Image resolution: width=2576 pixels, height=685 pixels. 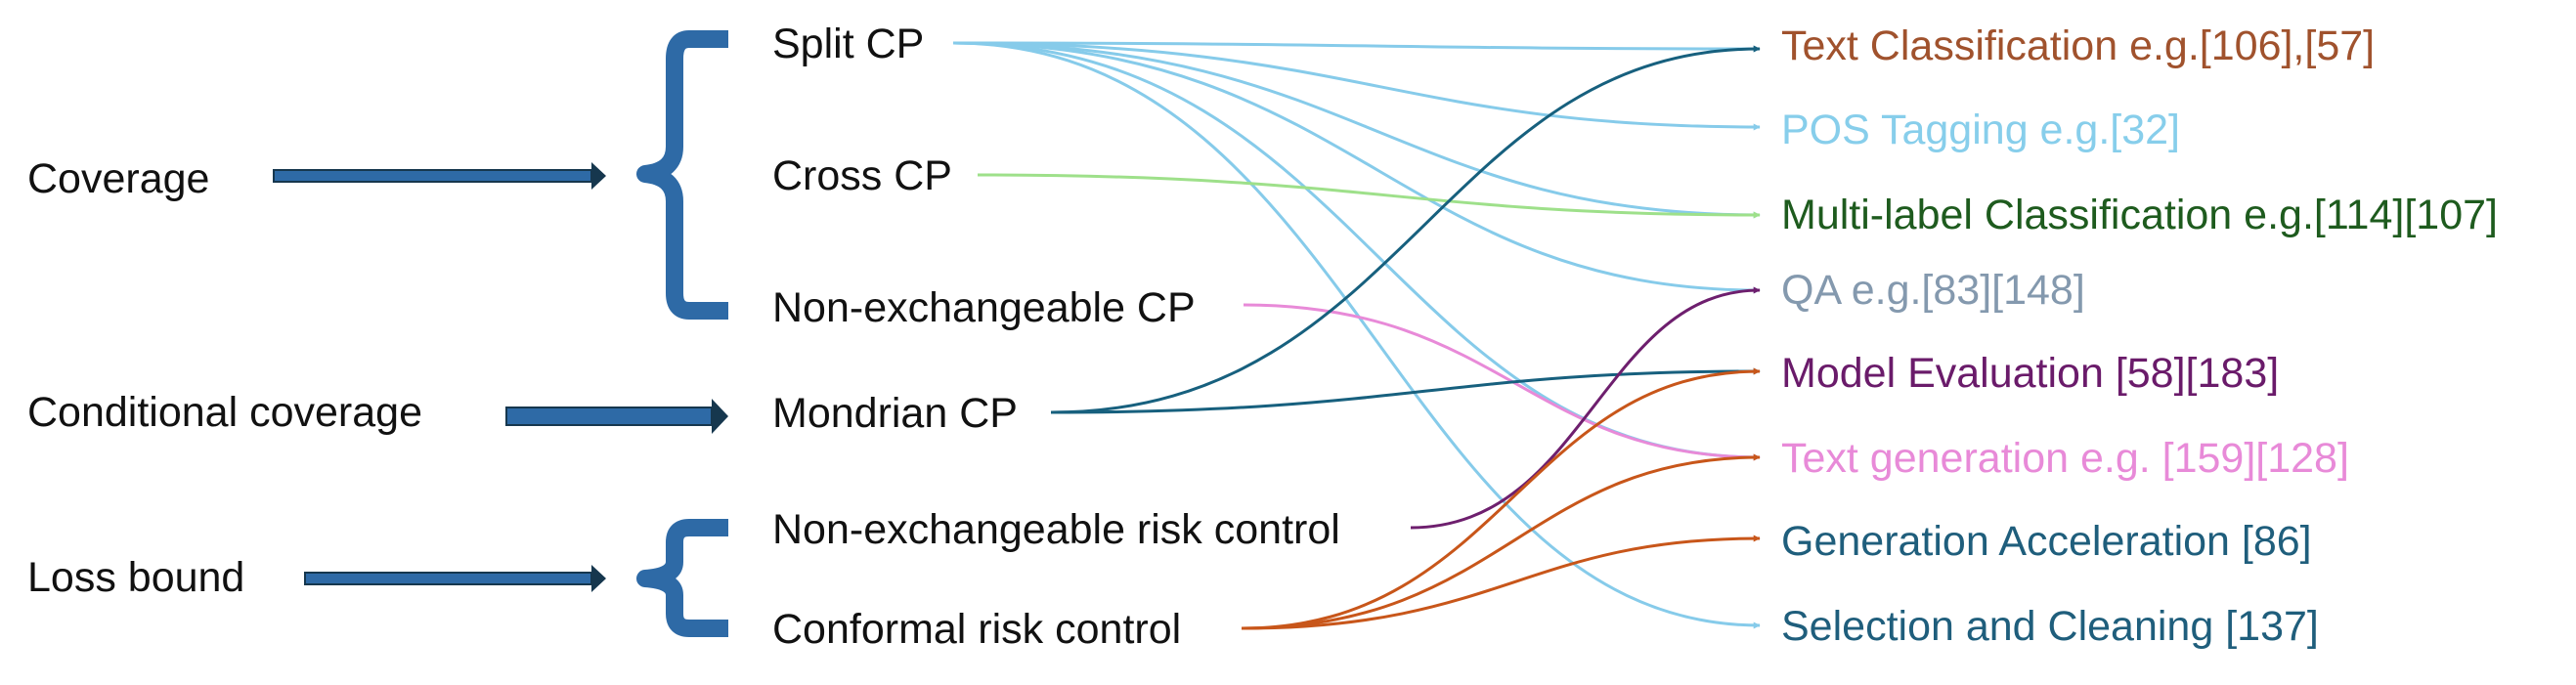 I want to click on method-cross-cp: Cross CP, so click(x=862, y=175).